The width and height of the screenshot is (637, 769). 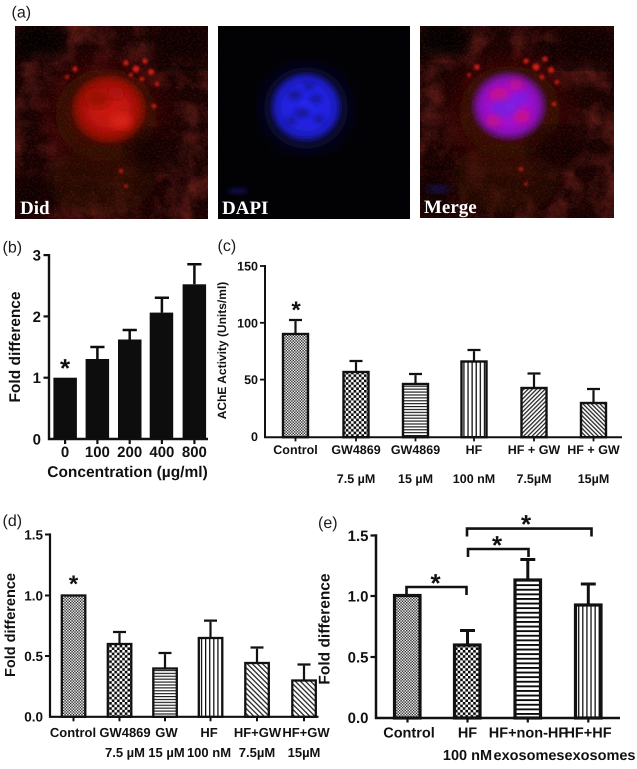 I want to click on svg-text: DAPI, so click(x=245, y=208).